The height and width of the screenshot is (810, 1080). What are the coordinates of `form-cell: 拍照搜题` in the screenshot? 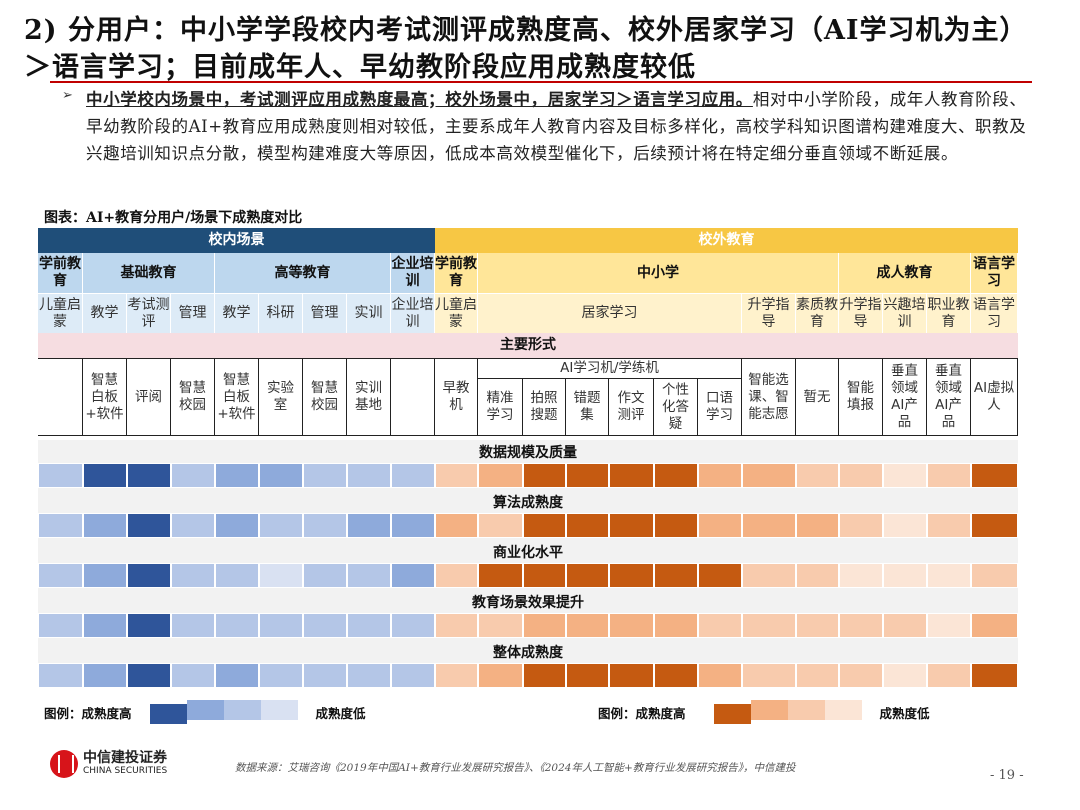 It's located at (544, 407).